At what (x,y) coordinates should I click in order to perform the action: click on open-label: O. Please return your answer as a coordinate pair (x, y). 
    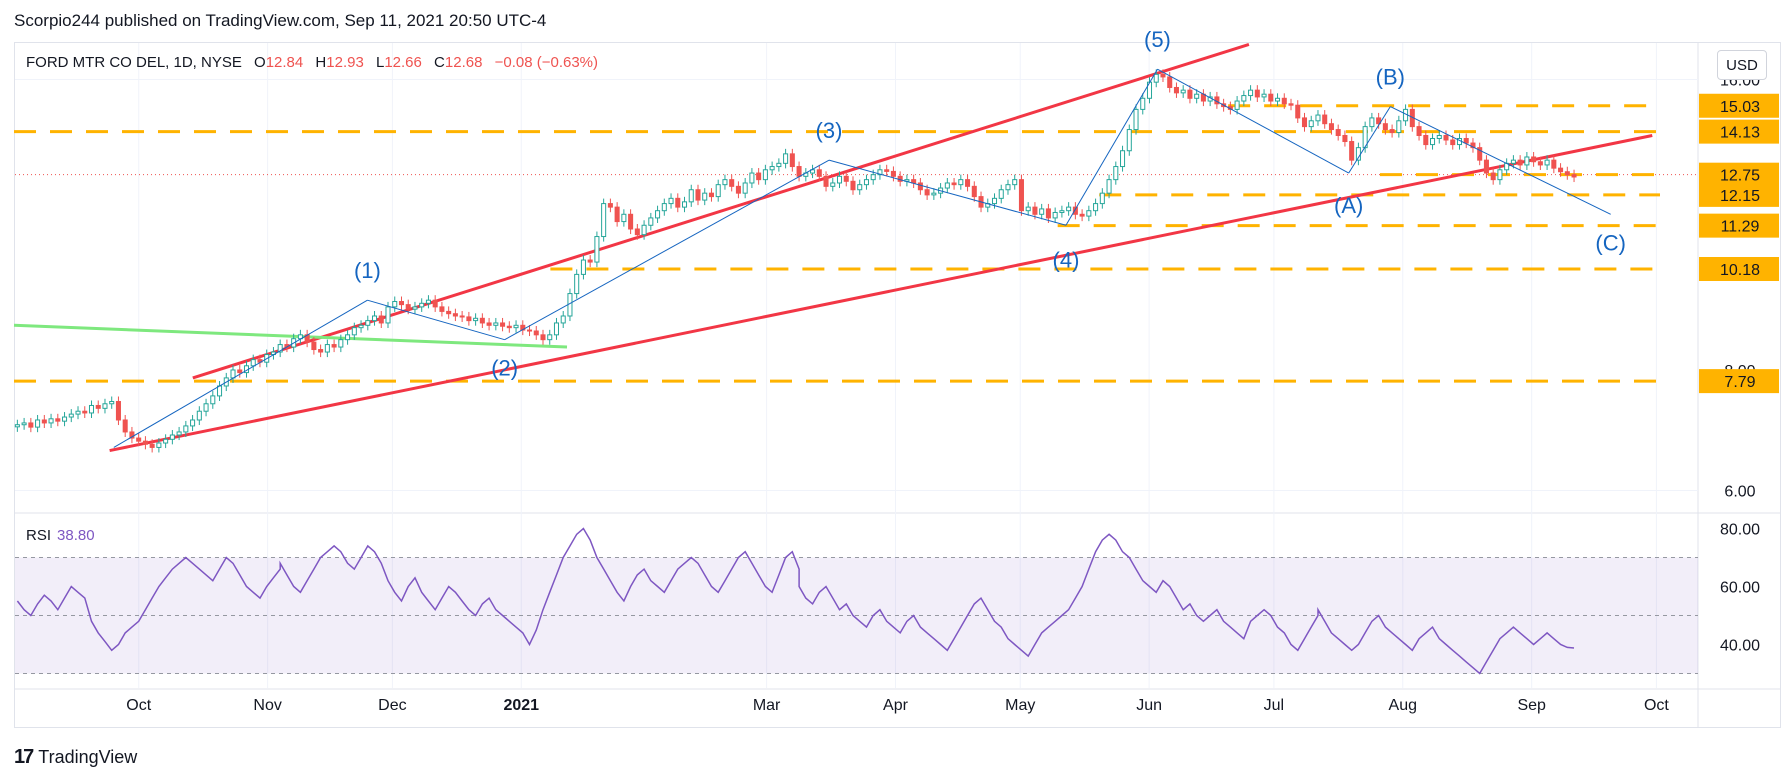
    Looking at the image, I should click on (260, 62).